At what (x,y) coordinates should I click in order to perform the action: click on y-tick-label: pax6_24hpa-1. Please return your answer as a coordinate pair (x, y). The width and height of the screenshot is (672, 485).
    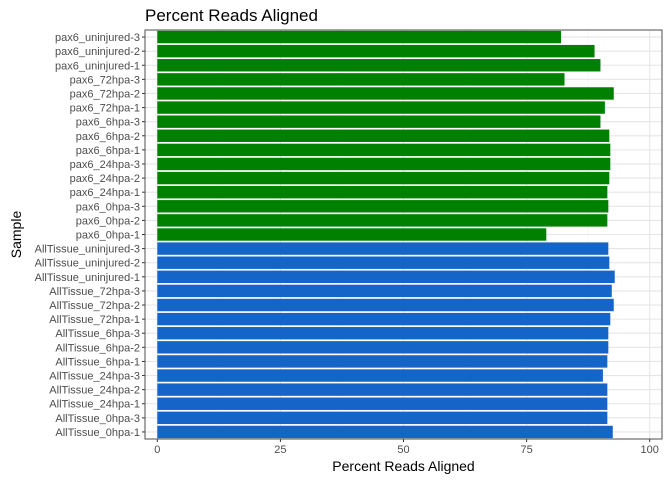
    Looking at the image, I should click on (105, 193).